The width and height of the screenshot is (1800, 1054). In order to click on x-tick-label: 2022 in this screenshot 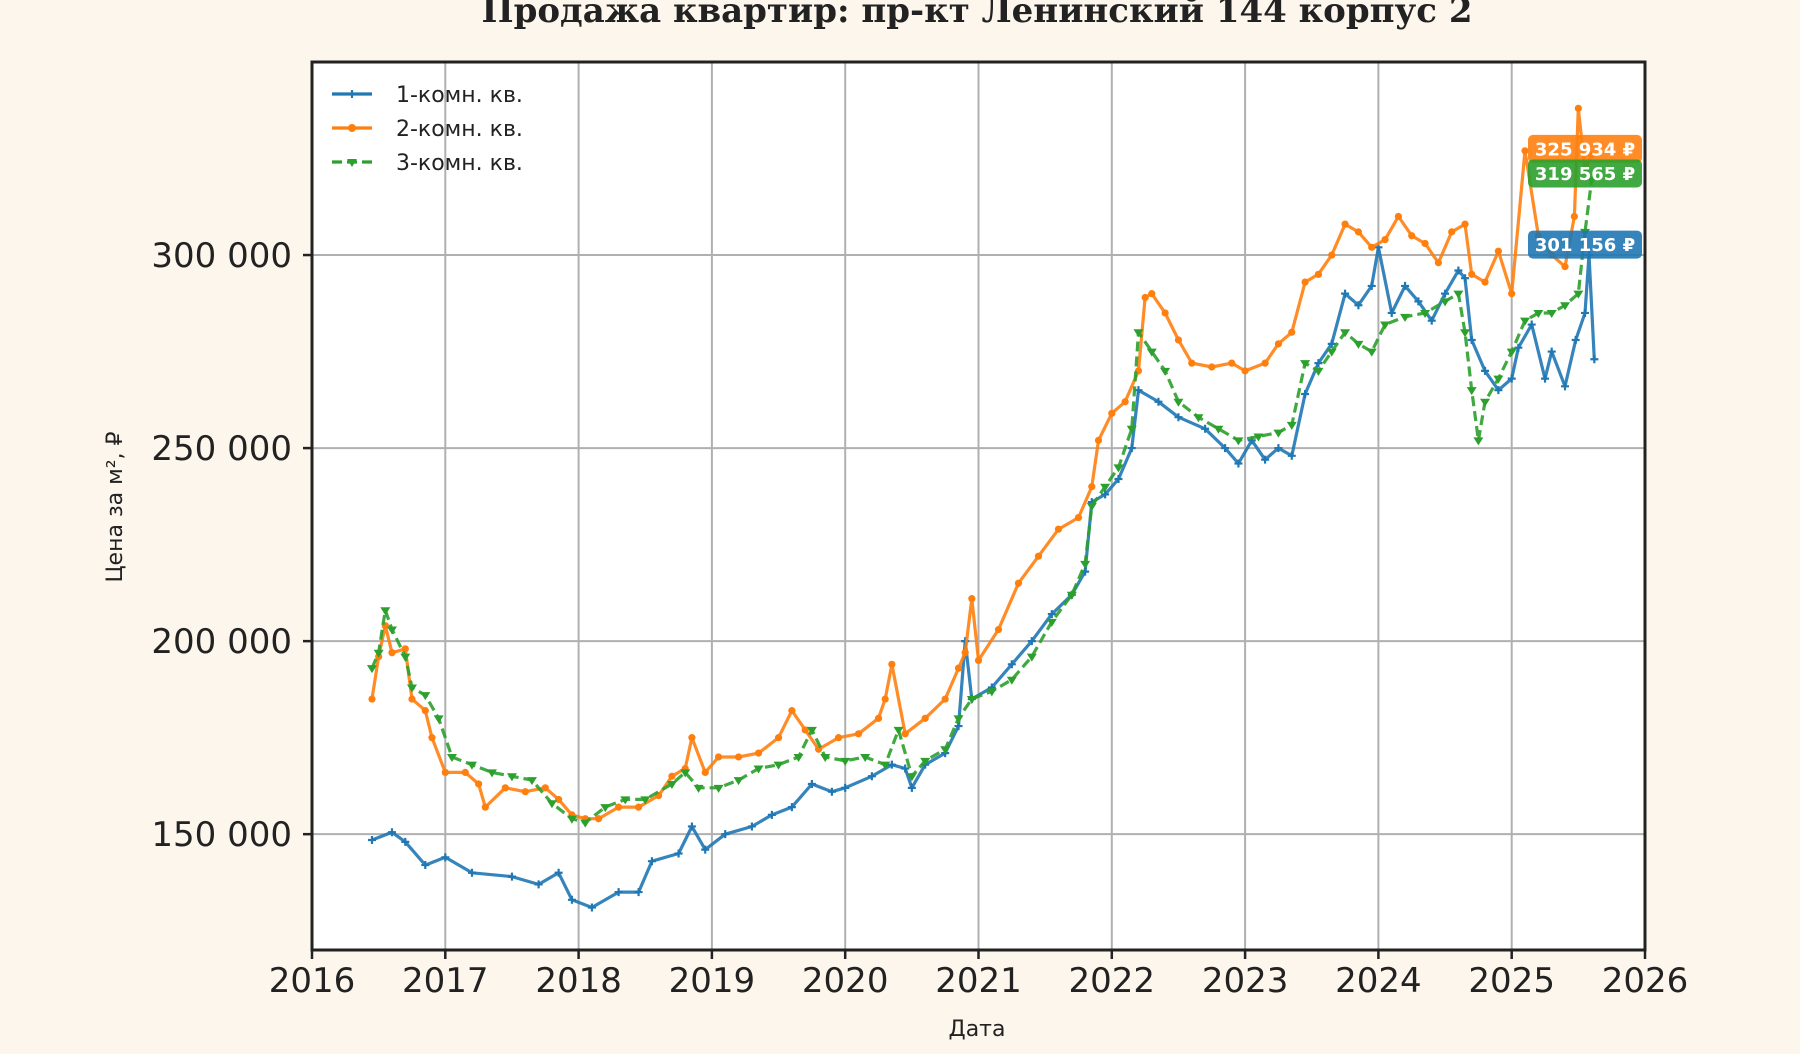, I will do `click(1112, 981)`.